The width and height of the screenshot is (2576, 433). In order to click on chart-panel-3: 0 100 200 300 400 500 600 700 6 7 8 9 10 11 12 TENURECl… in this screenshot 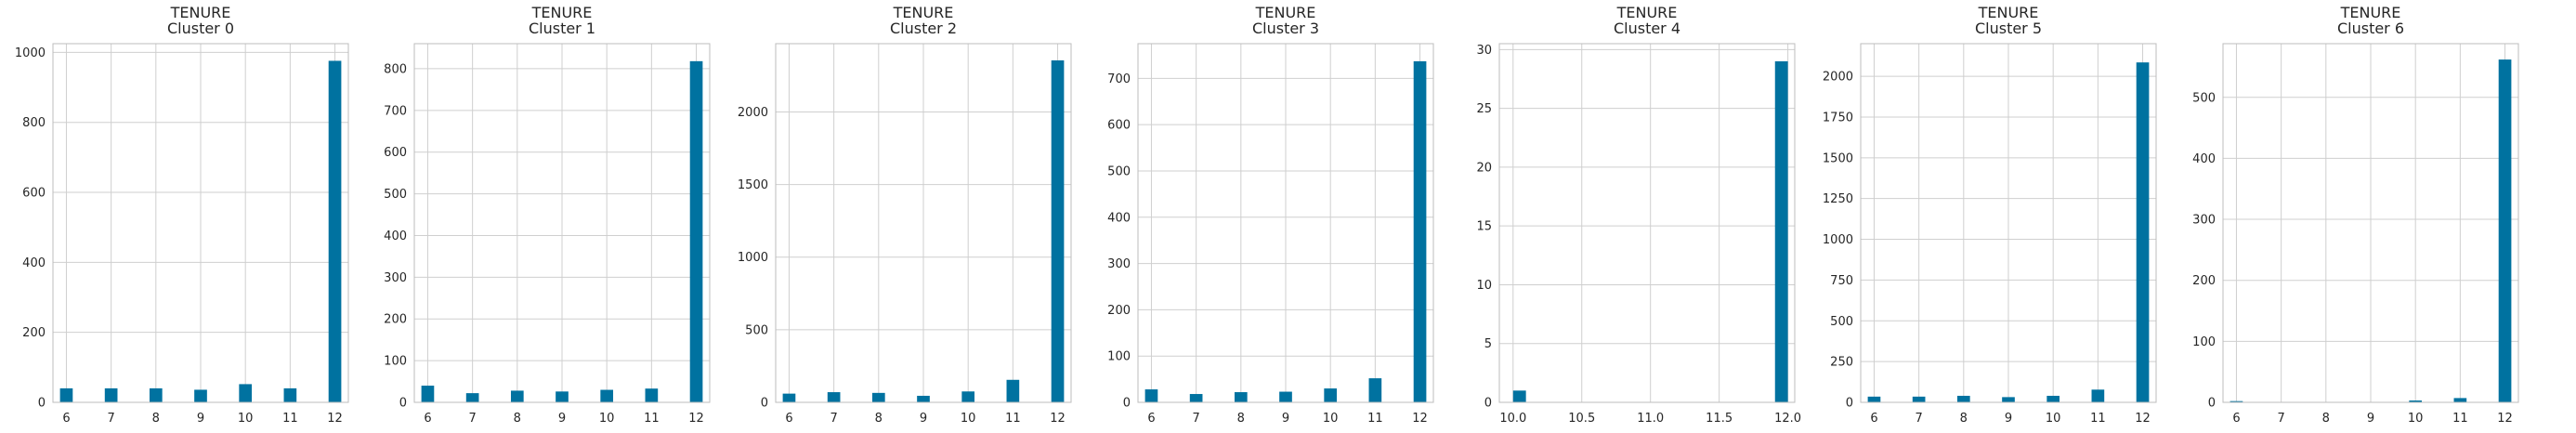, I will do `click(1270, 215)`.